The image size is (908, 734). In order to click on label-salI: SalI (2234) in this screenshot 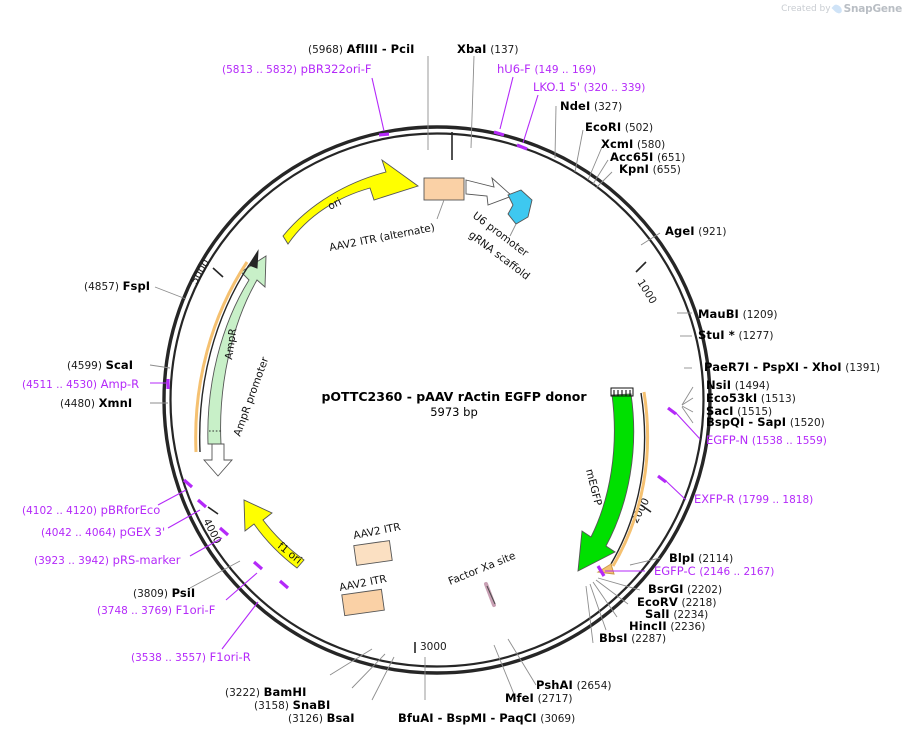, I will do `click(676, 614)`.